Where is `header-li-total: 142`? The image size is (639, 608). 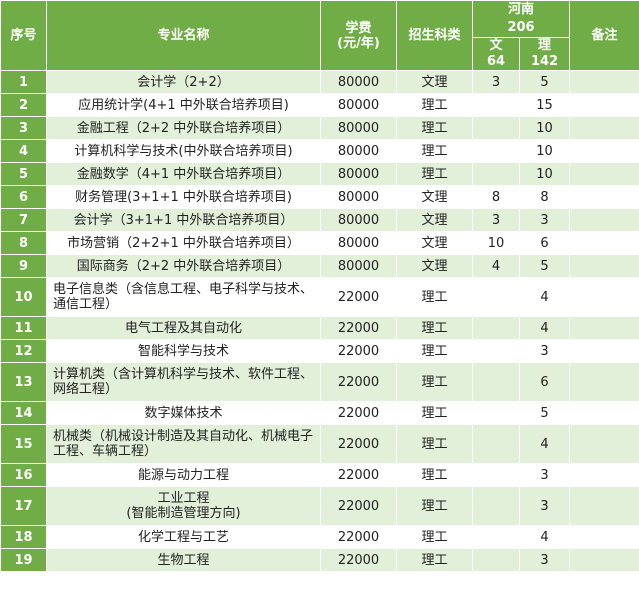 header-li-total: 142 is located at coordinates (544, 61).